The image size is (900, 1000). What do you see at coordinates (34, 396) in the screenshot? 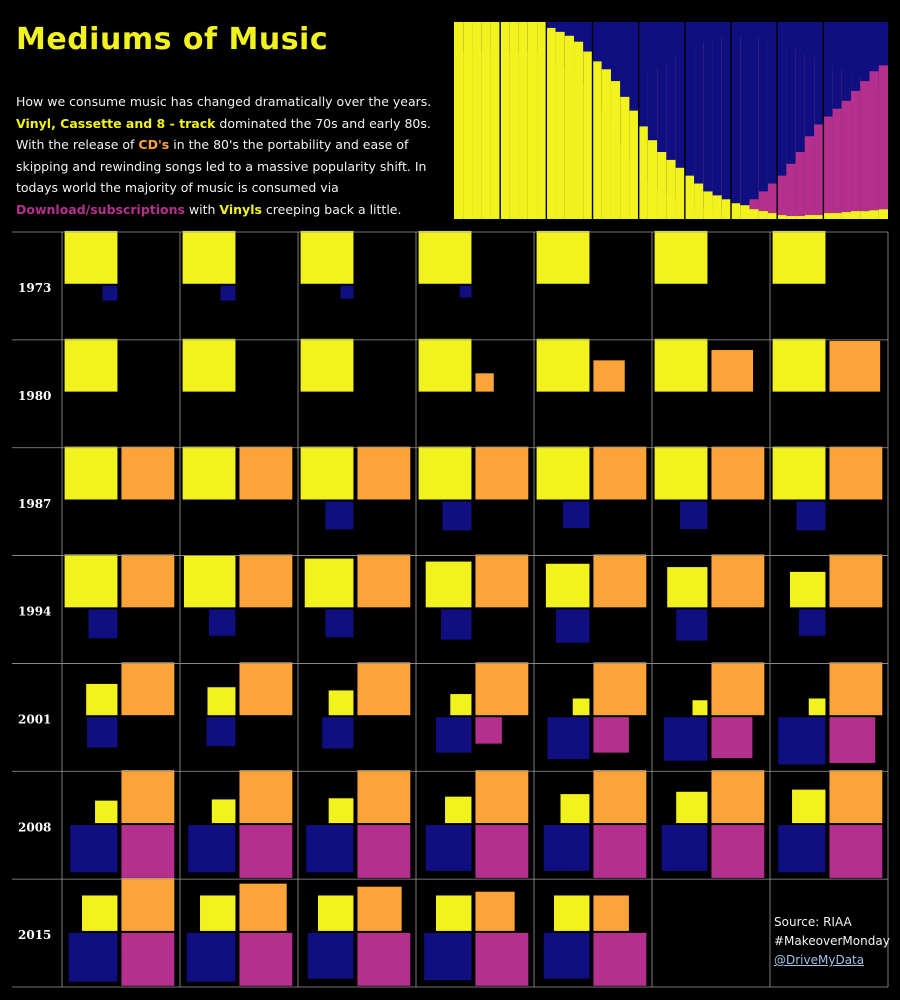
I see `row-label-1980: 1980` at bounding box center [34, 396].